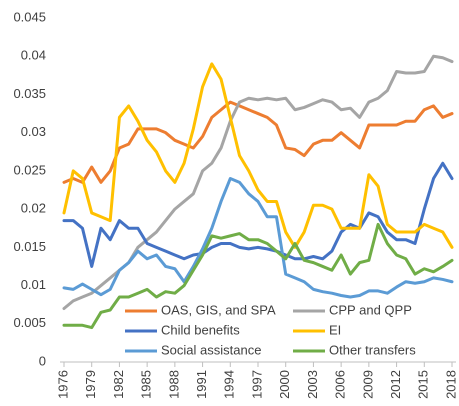 The width and height of the screenshot is (459, 406). I want to click on x-tick-label: 1979, so click(90, 384).